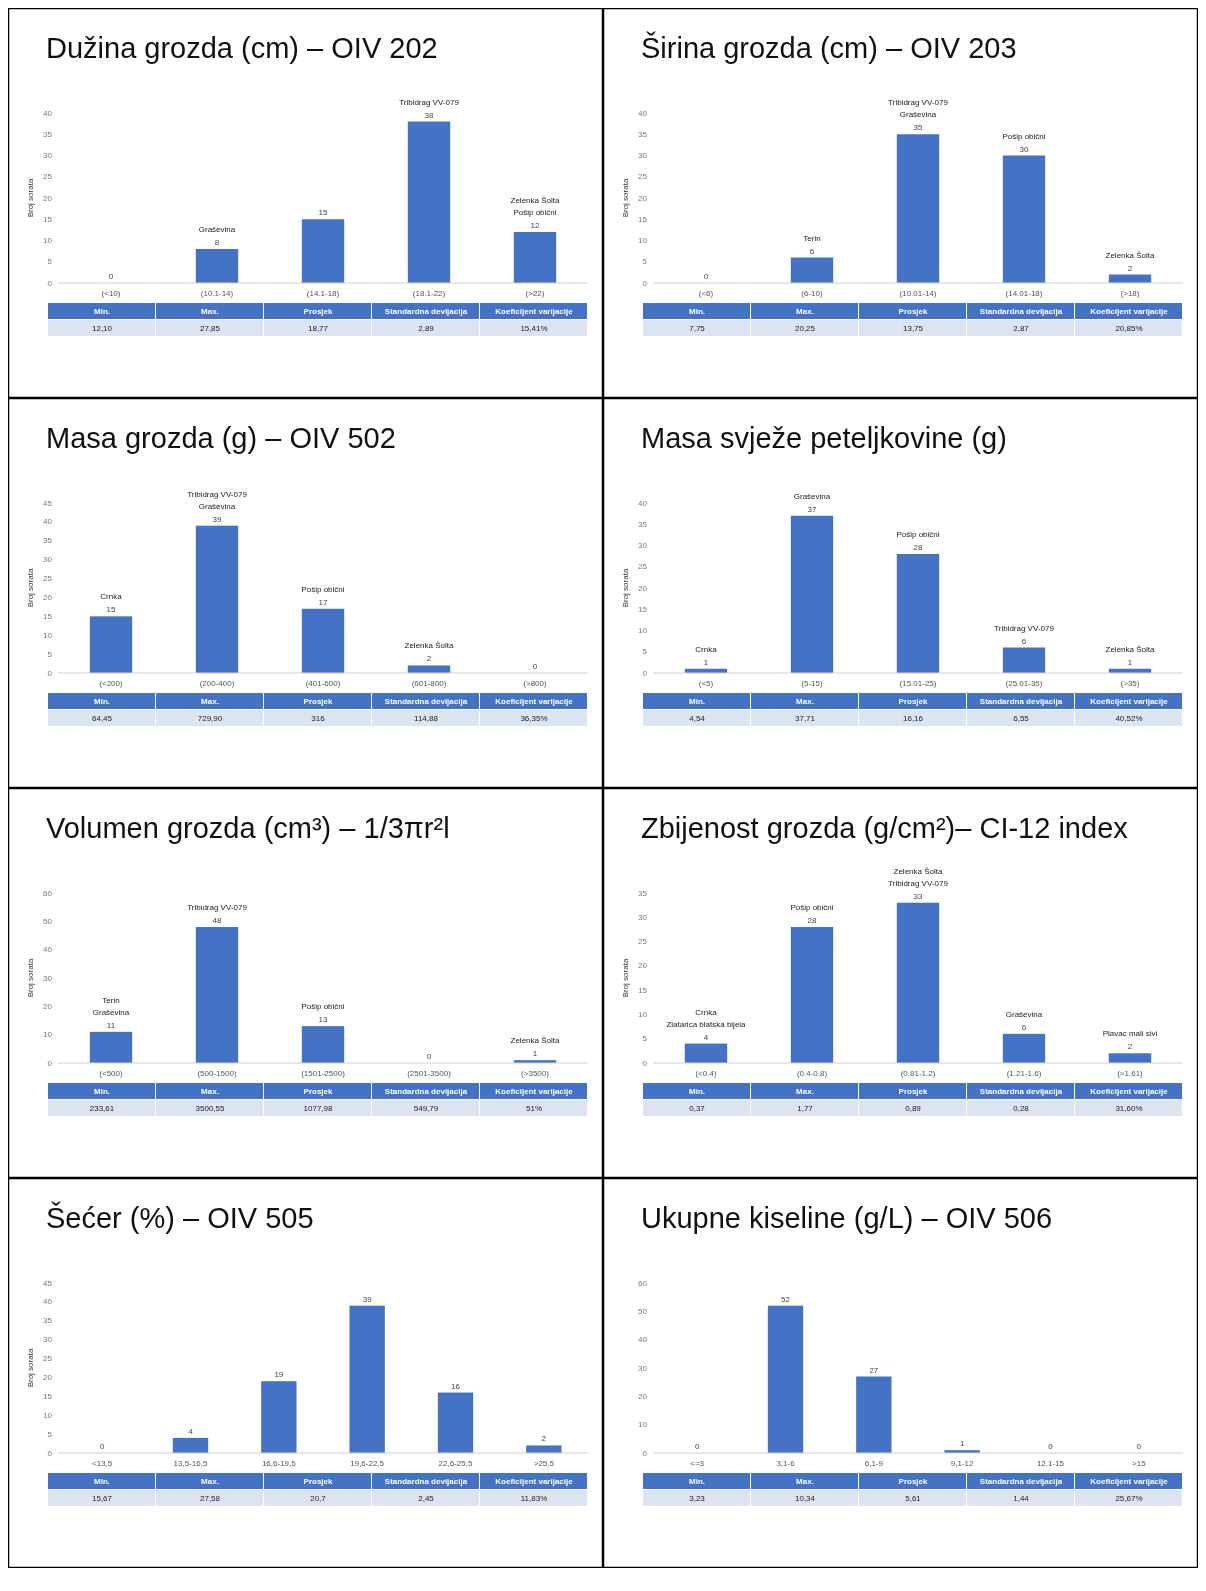 The height and width of the screenshot is (1591, 1206). What do you see at coordinates (111, 610) in the screenshot?
I see `data-label: 15` at bounding box center [111, 610].